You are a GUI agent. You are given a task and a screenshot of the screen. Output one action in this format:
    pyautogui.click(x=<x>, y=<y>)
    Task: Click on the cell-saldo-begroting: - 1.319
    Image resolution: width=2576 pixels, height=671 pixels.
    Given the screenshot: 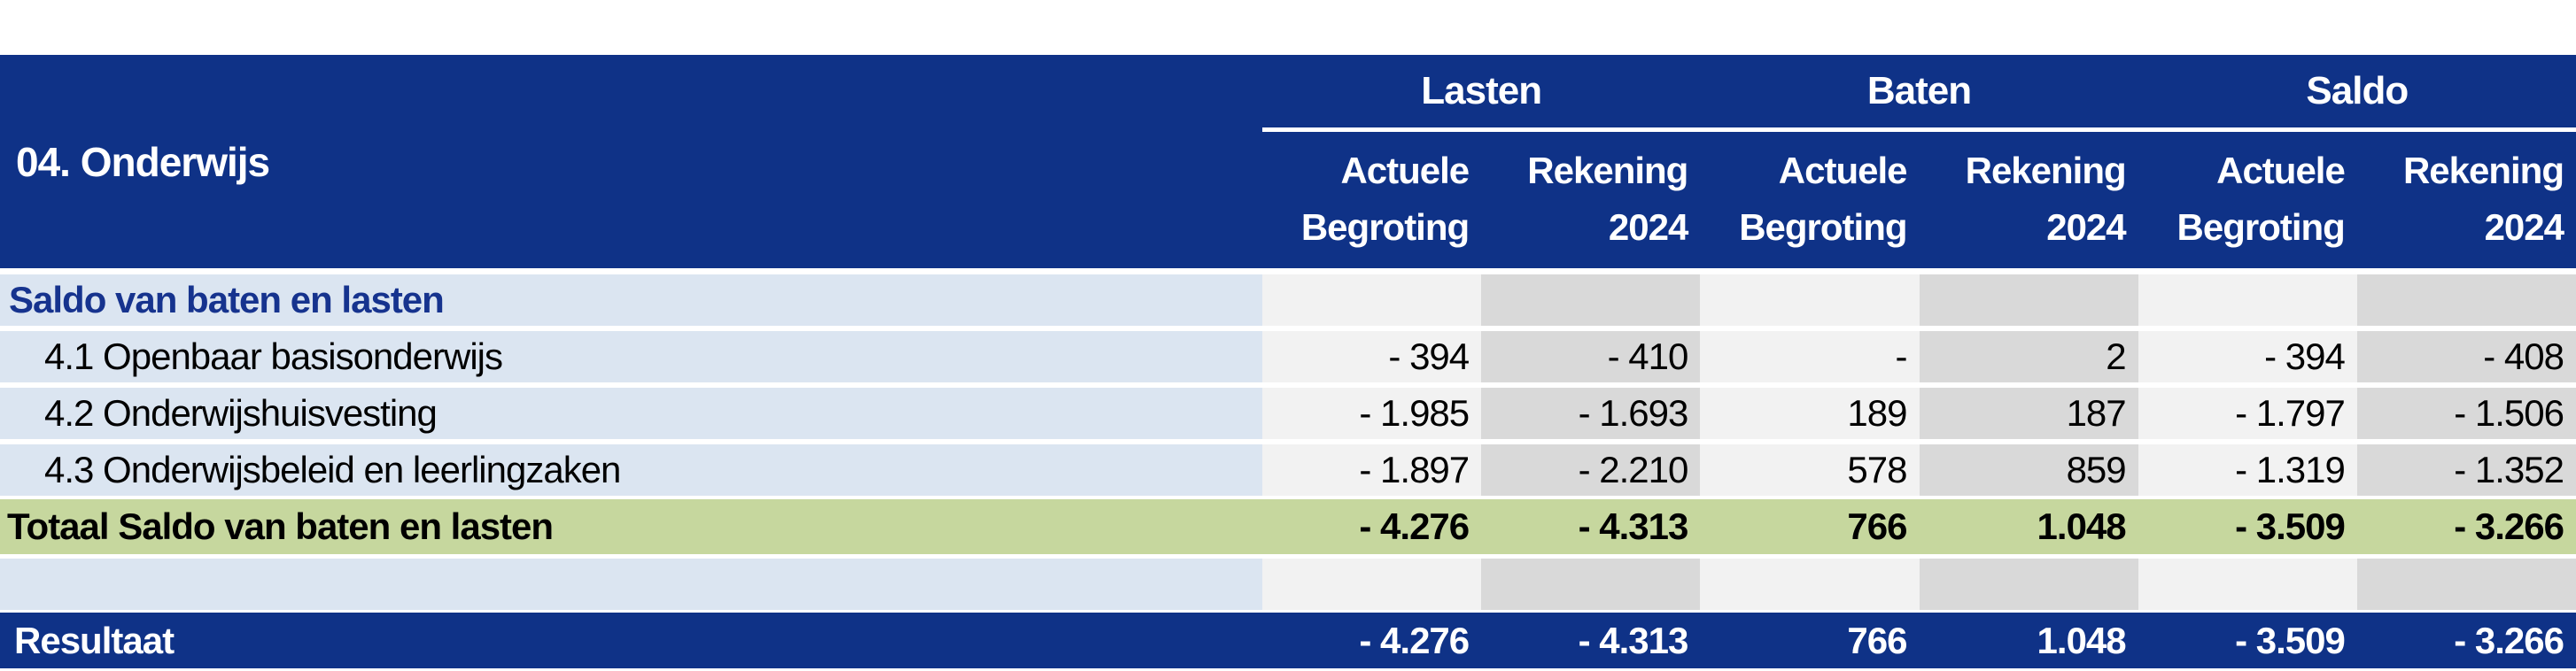 What is the action you would take?
    pyautogui.click(x=2247, y=470)
    